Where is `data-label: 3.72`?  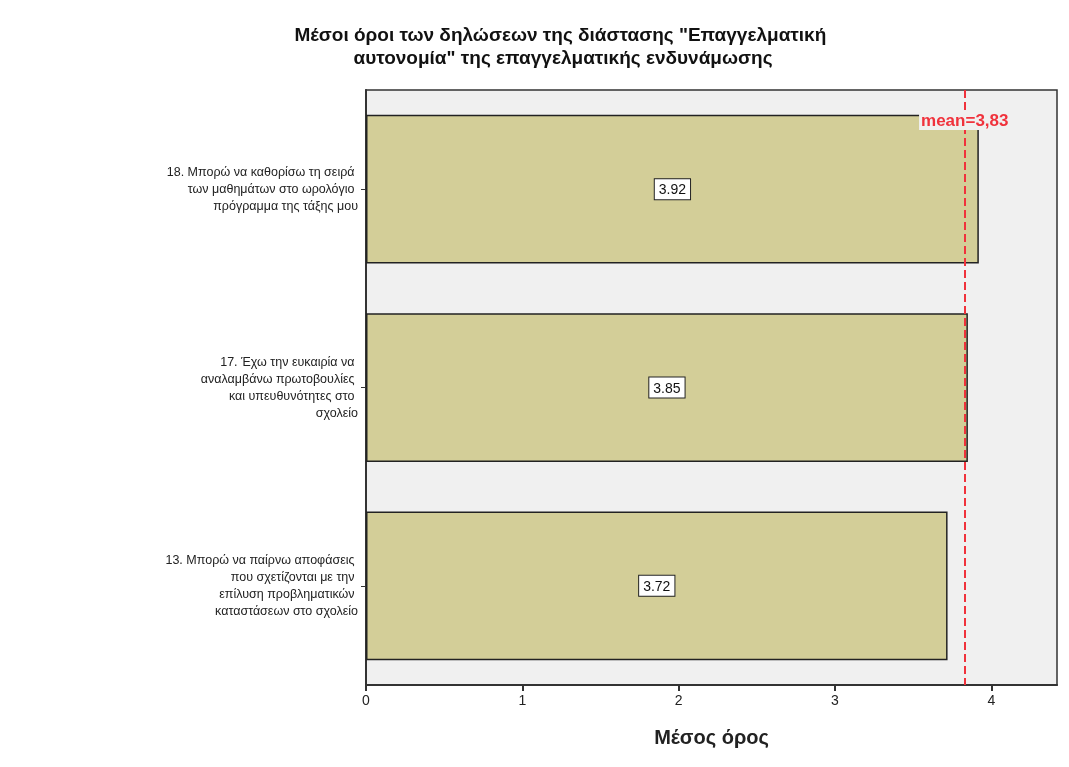
data-label: 3.72 is located at coordinates (657, 585).